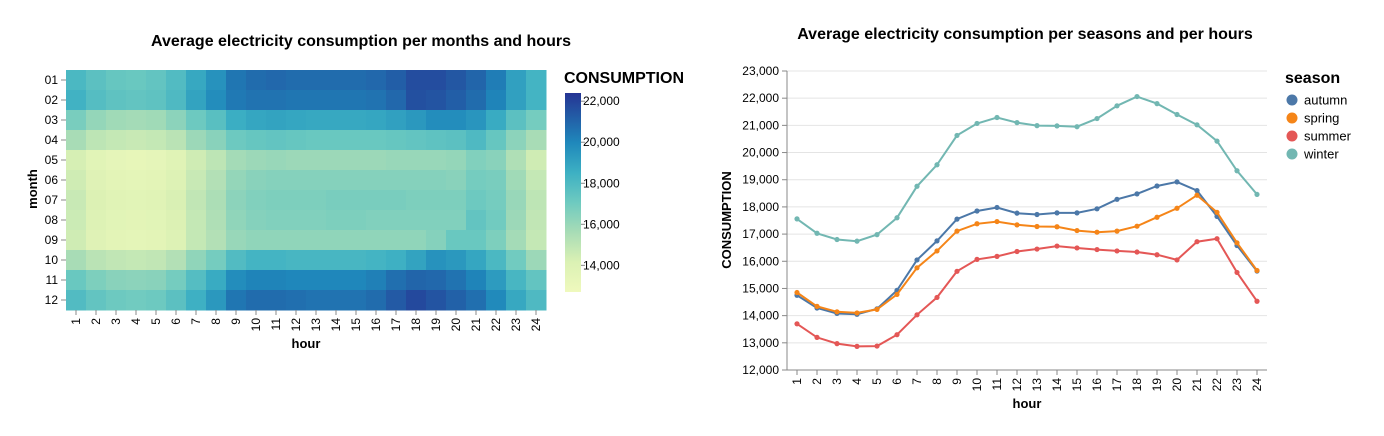  What do you see at coordinates (306, 320) in the screenshot?
I see `heatmap-x-ticks: 1 2 3 4 5 6 7 8 9 10 11 12 13 14 15 16 17 18 19 20 21 22 23 24` at bounding box center [306, 320].